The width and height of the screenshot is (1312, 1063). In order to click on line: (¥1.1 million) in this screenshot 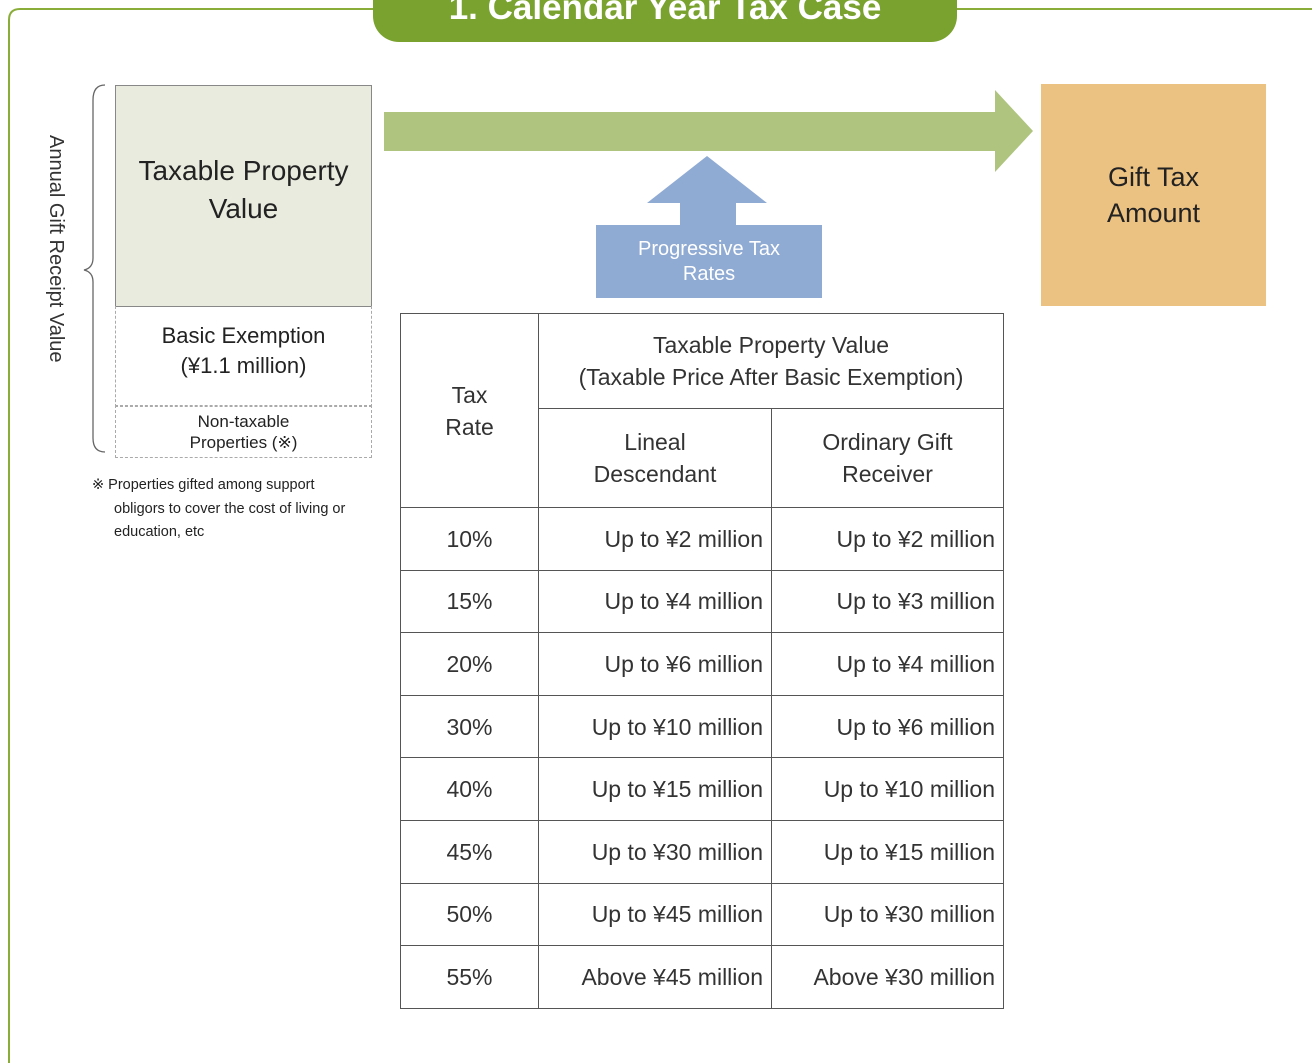, I will do `click(243, 365)`.